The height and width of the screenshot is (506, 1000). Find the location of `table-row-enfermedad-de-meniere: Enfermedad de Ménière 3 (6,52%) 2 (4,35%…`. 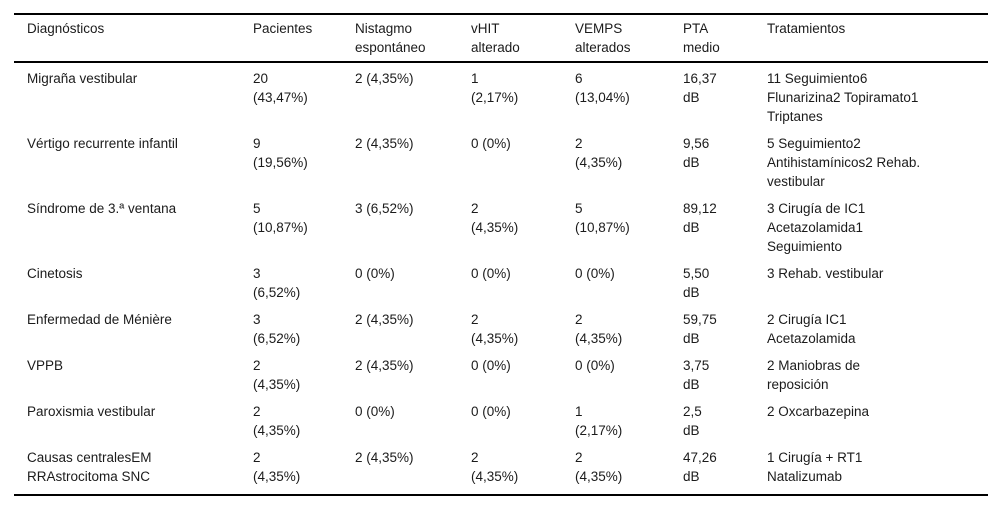

table-row-enfermedad-de-meniere: Enfermedad de Ménière 3 (6,52%) 2 (4,35%… is located at coordinates (501, 329).